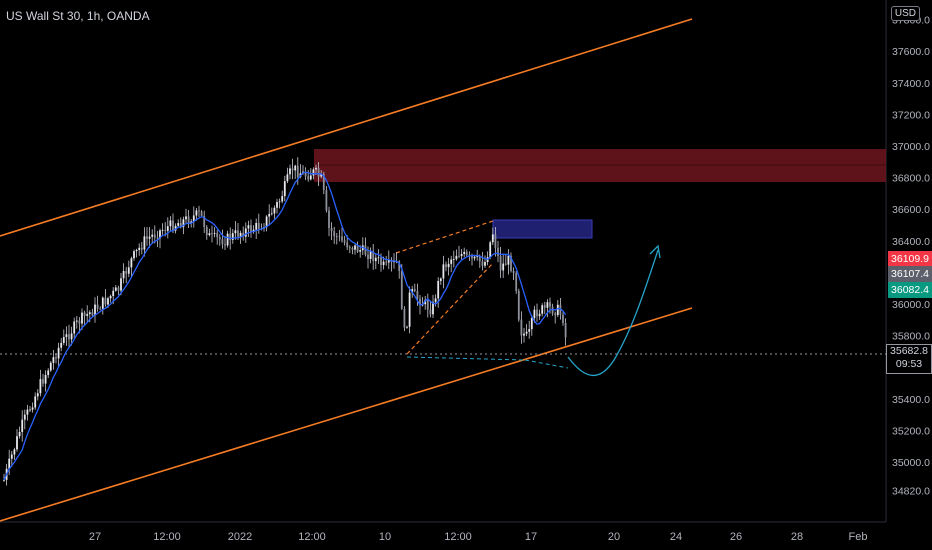 The height and width of the screenshot is (550, 932). What do you see at coordinates (655, 251) in the screenshot?
I see `arrow-head-icon` at bounding box center [655, 251].